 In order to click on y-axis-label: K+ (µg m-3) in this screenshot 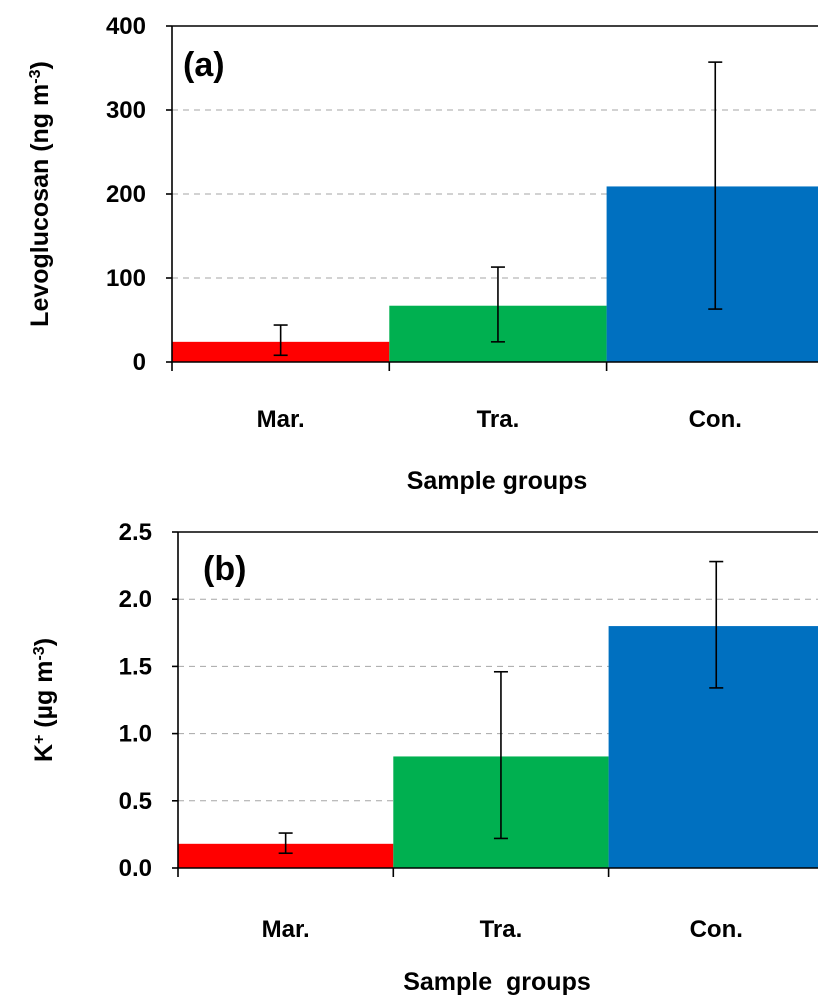, I will do `click(44, 700)`.